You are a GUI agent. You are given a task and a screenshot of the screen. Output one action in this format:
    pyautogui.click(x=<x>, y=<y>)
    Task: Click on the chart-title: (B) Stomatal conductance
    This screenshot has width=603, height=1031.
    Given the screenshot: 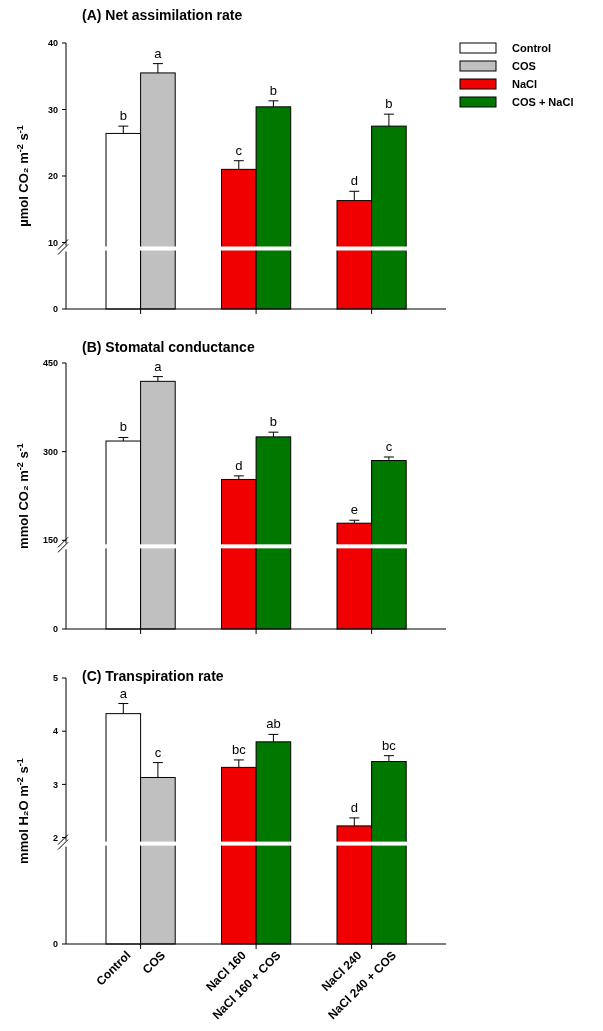 What is the action you would take?
    pyautogui.click(x=168, y=347)
    